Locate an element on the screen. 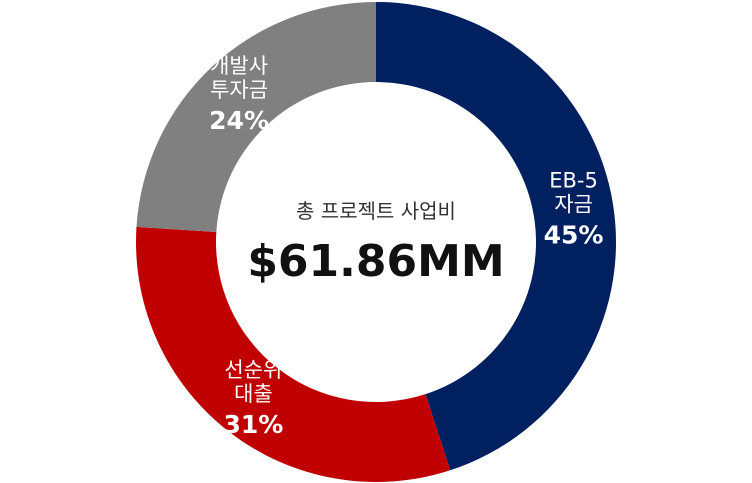  slice-0-label-line-0: EB-5 is located at coordinates (573, 181).